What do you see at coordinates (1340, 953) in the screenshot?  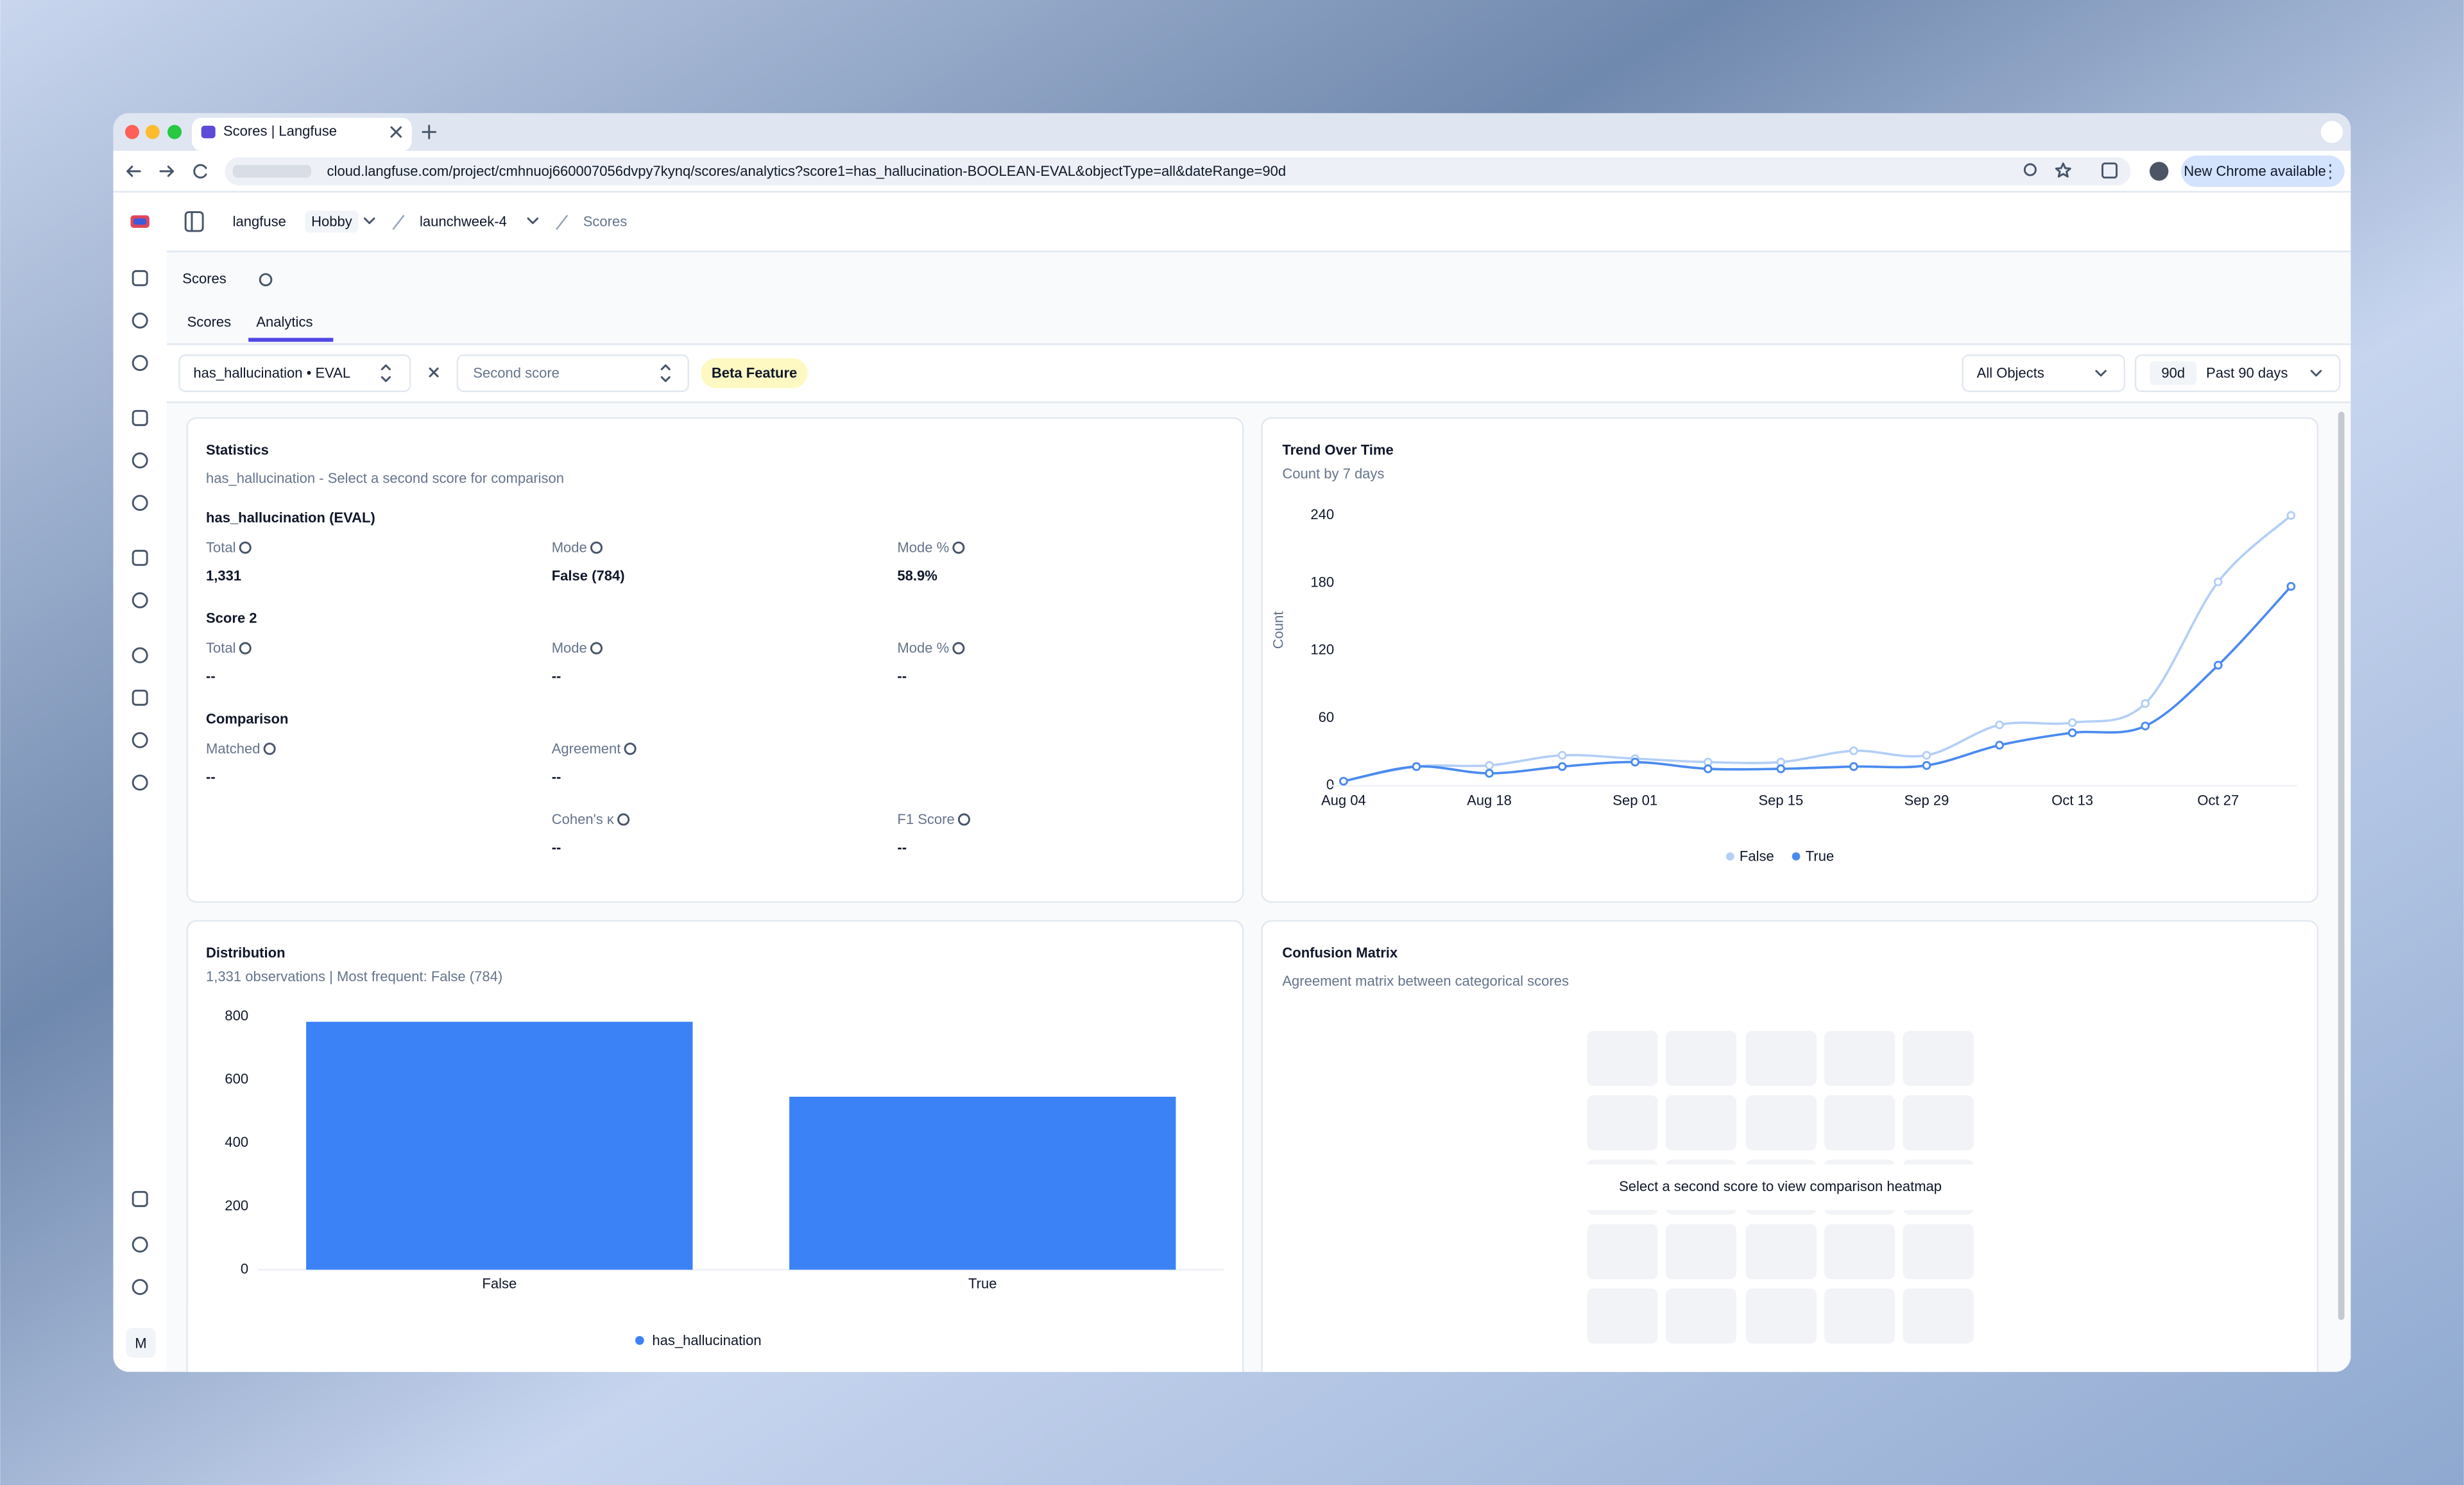 I see `card-title: Confusion Matrix` at bounding box center [1340, 953].